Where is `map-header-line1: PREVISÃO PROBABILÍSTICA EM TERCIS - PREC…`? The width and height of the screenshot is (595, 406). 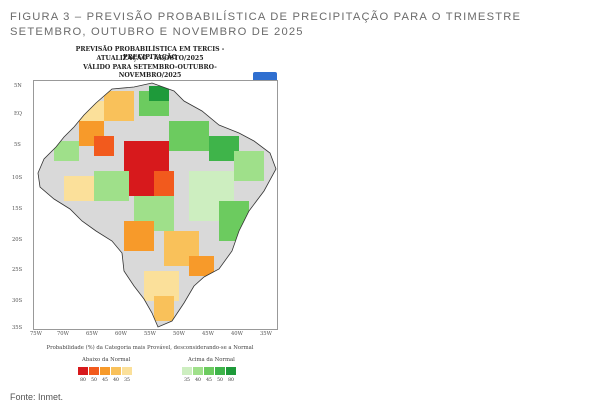 map-header-line1: PREVISÃO PROBABILÍSTICA EM TERCIS - PREC… is located at coordinates (150, 53).